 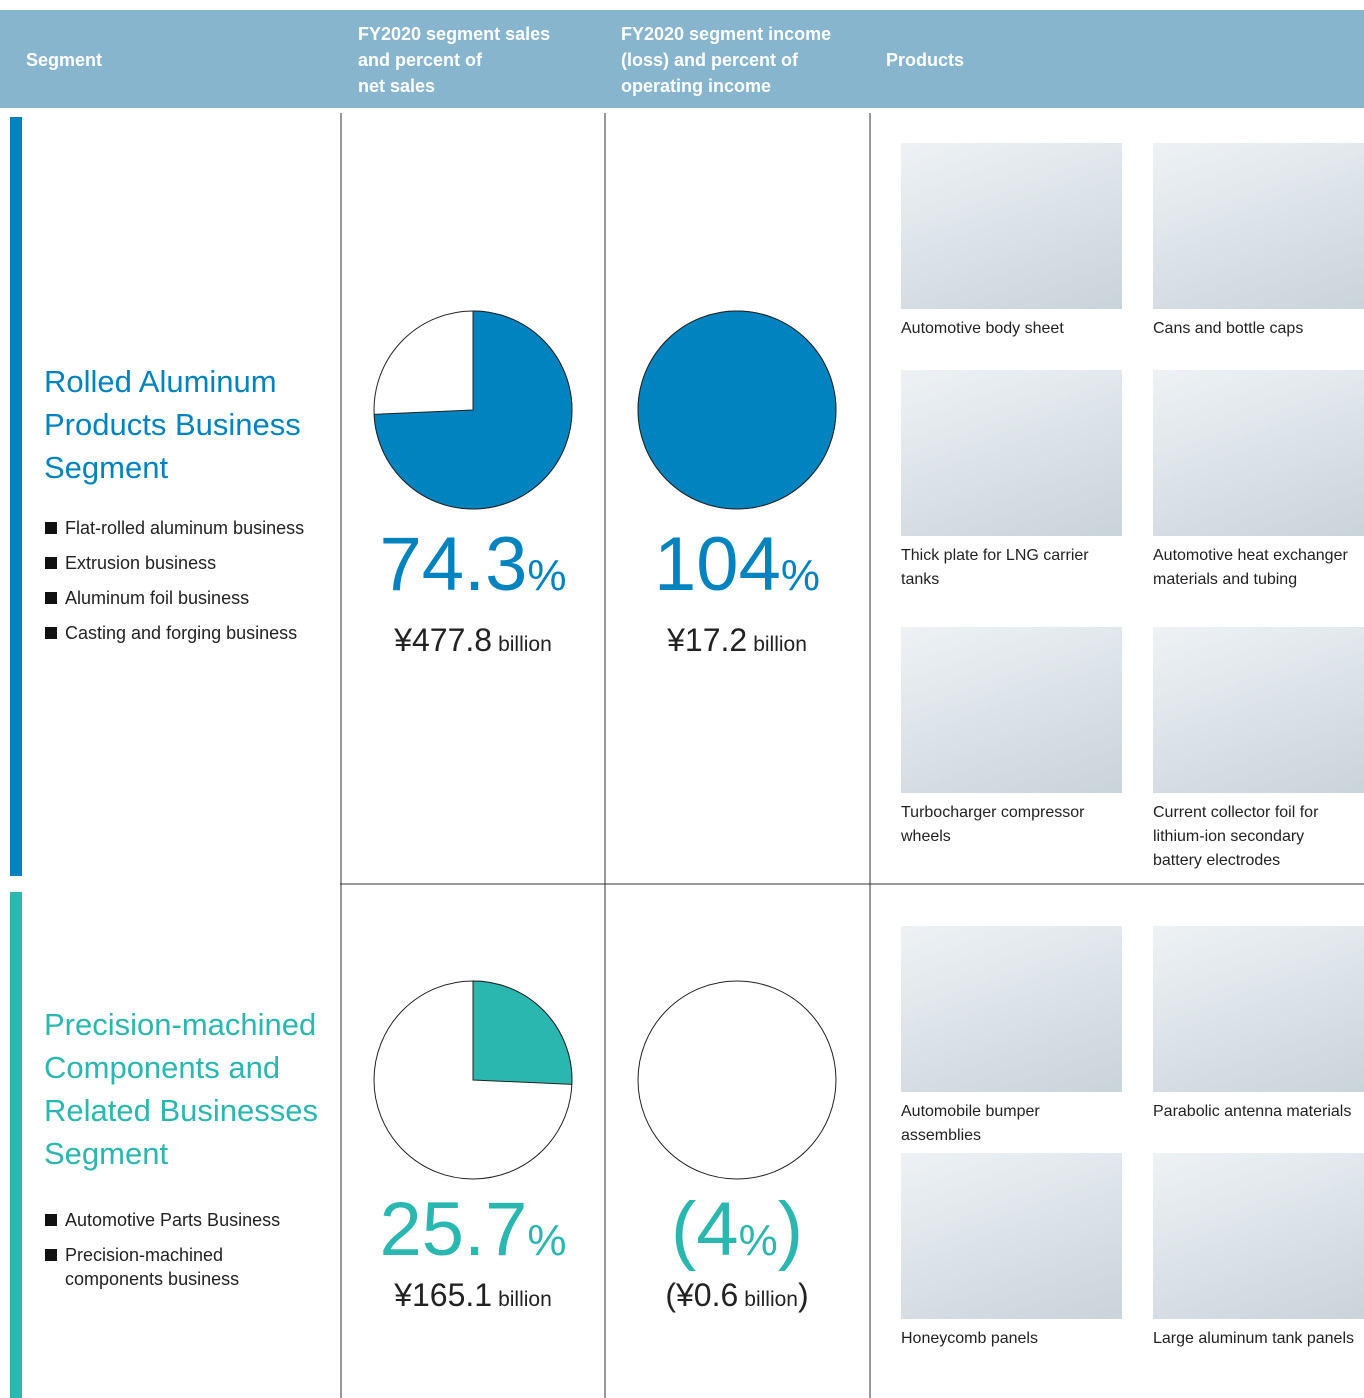 What do you see at coordinates (172, 424) in the screenshot?
I see `segment-title: Products Business` at bounding box center [172, 424].